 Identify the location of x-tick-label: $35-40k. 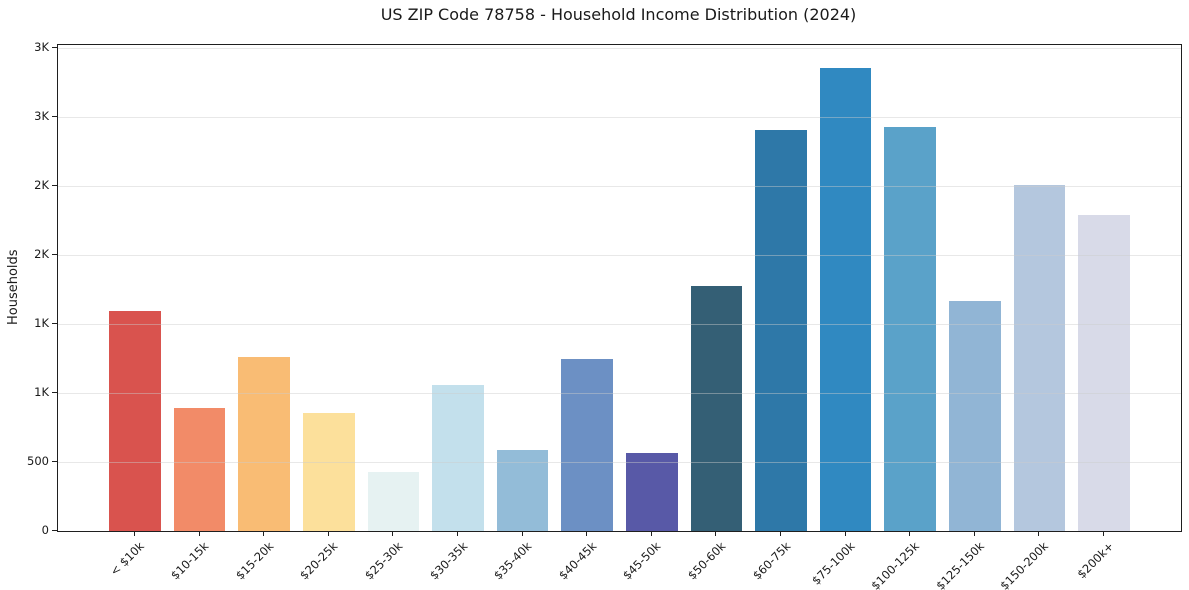
(513, 561).